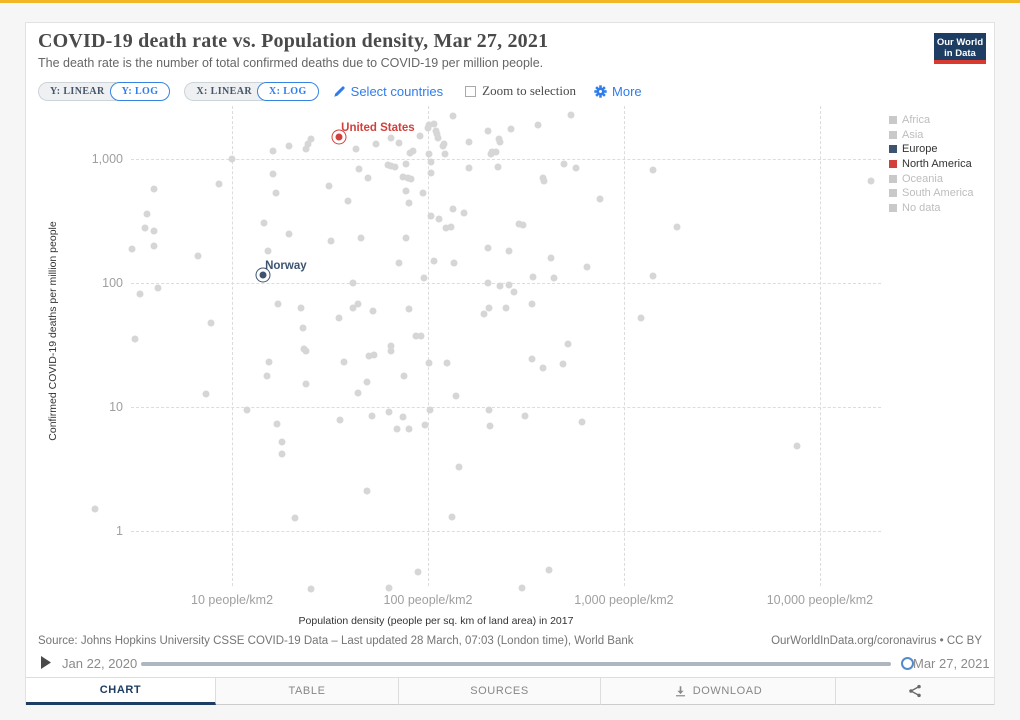  Describe the element at coordinates (520, 91) in the screenshot. I see `zoom-to-selection-control: Zoom to selection` at that location.